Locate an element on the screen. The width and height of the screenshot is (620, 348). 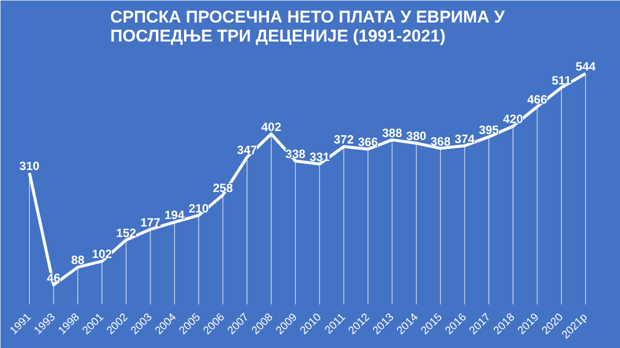
data-label: 372 is located at coordinates (344, 139).